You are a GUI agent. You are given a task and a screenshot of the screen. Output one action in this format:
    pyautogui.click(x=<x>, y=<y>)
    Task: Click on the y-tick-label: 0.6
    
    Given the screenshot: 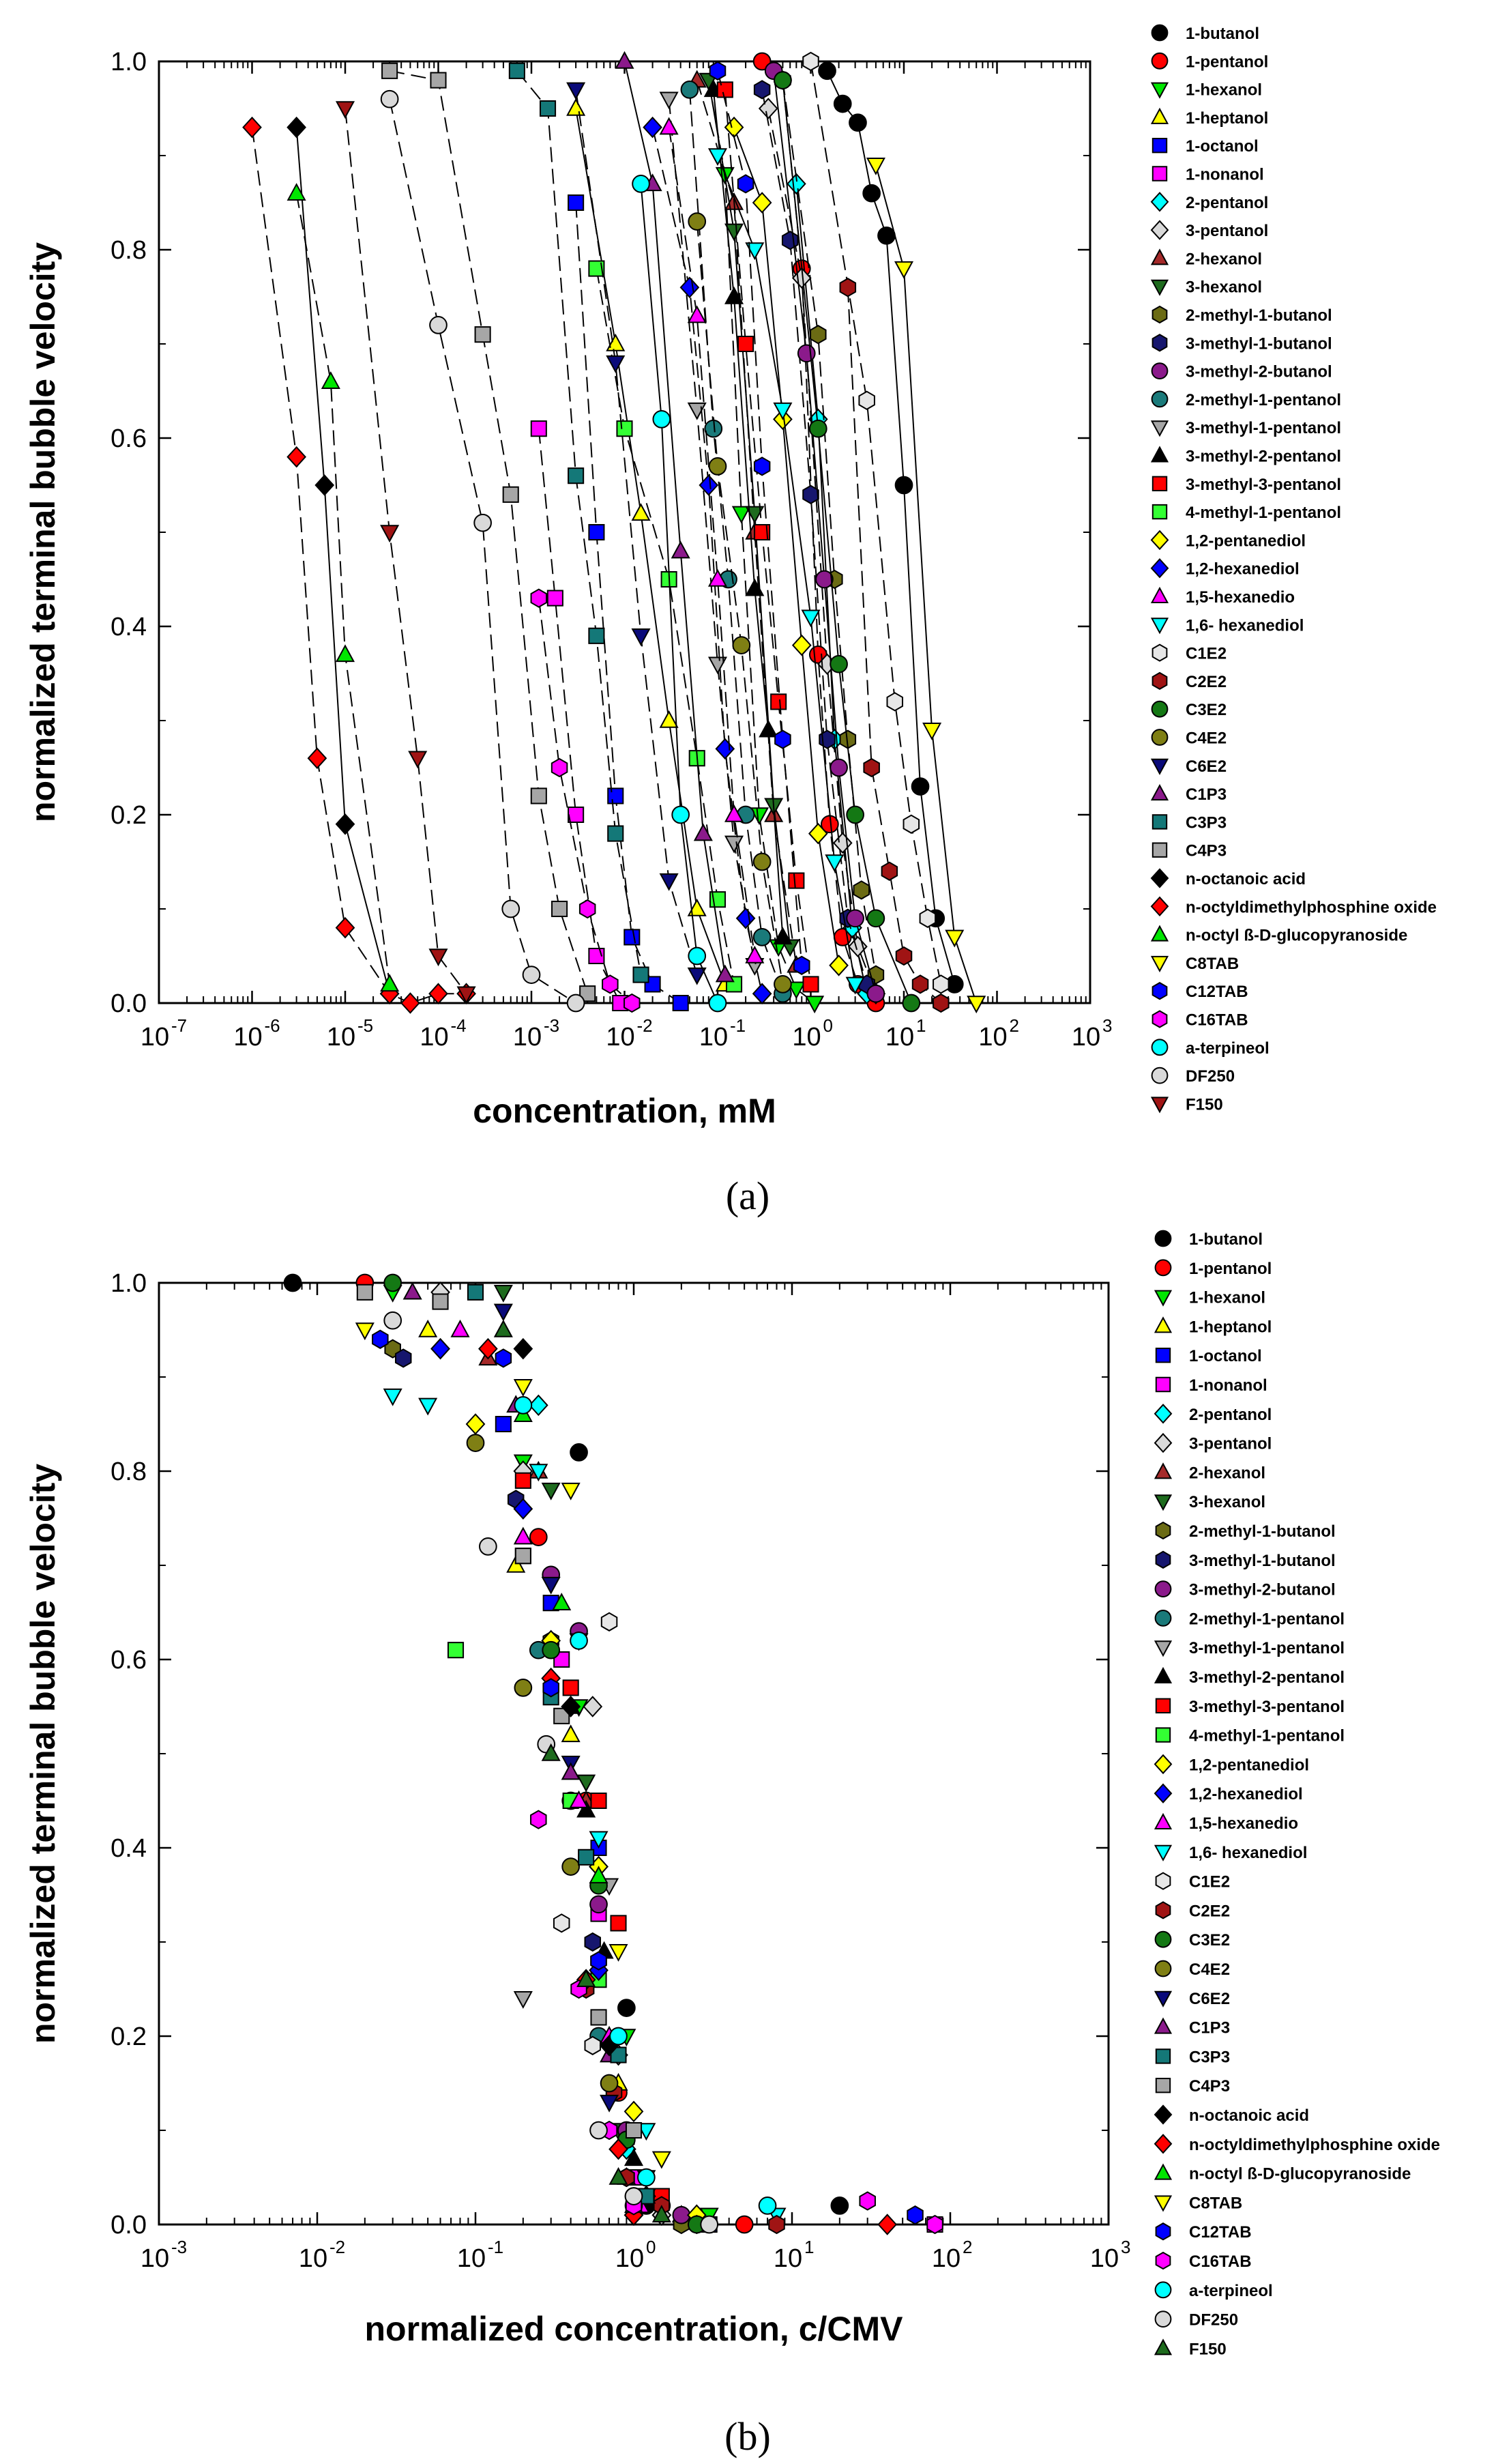 What is the action you would take?
    pyautogui.click(x=129, y=438)
    